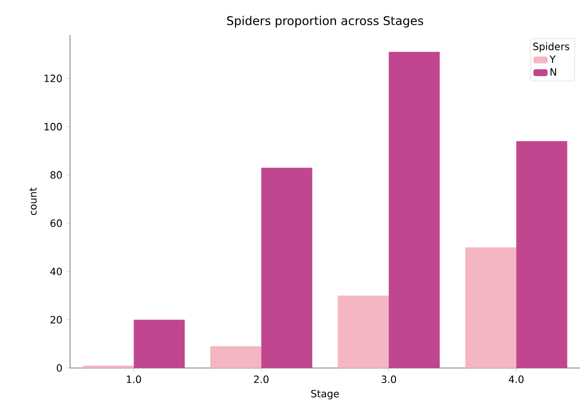 The image size is (581, 413). I want to click on legend-label: Y, so click(553, 59).